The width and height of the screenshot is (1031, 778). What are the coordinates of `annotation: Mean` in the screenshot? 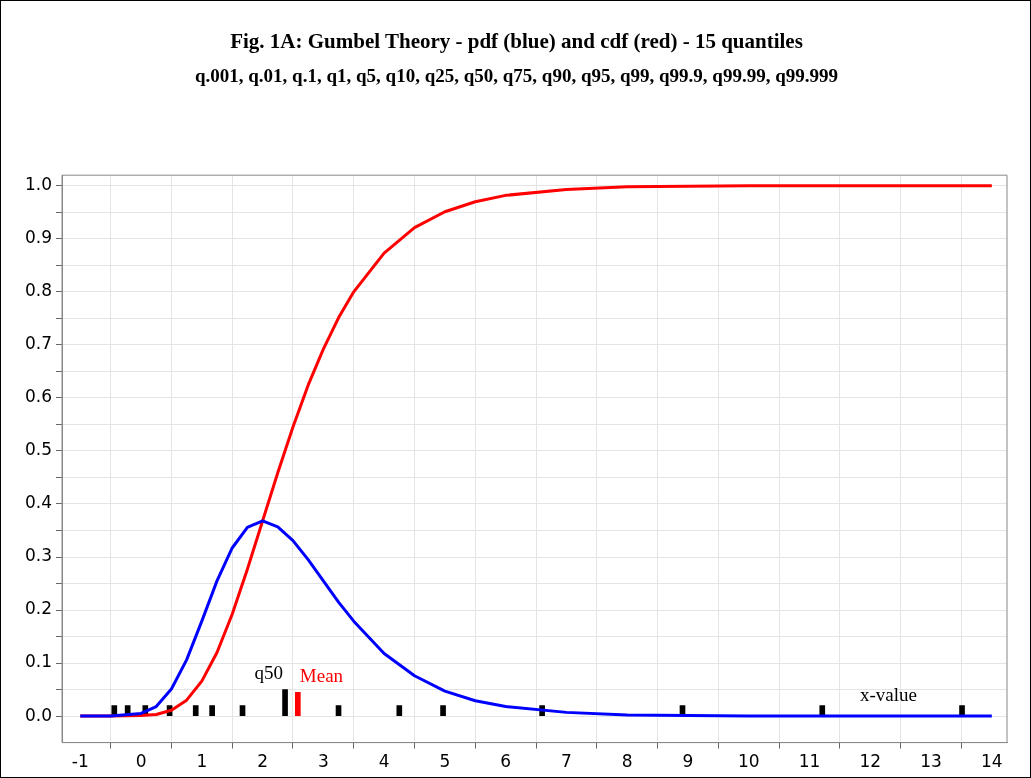 It's located at (321, 675).